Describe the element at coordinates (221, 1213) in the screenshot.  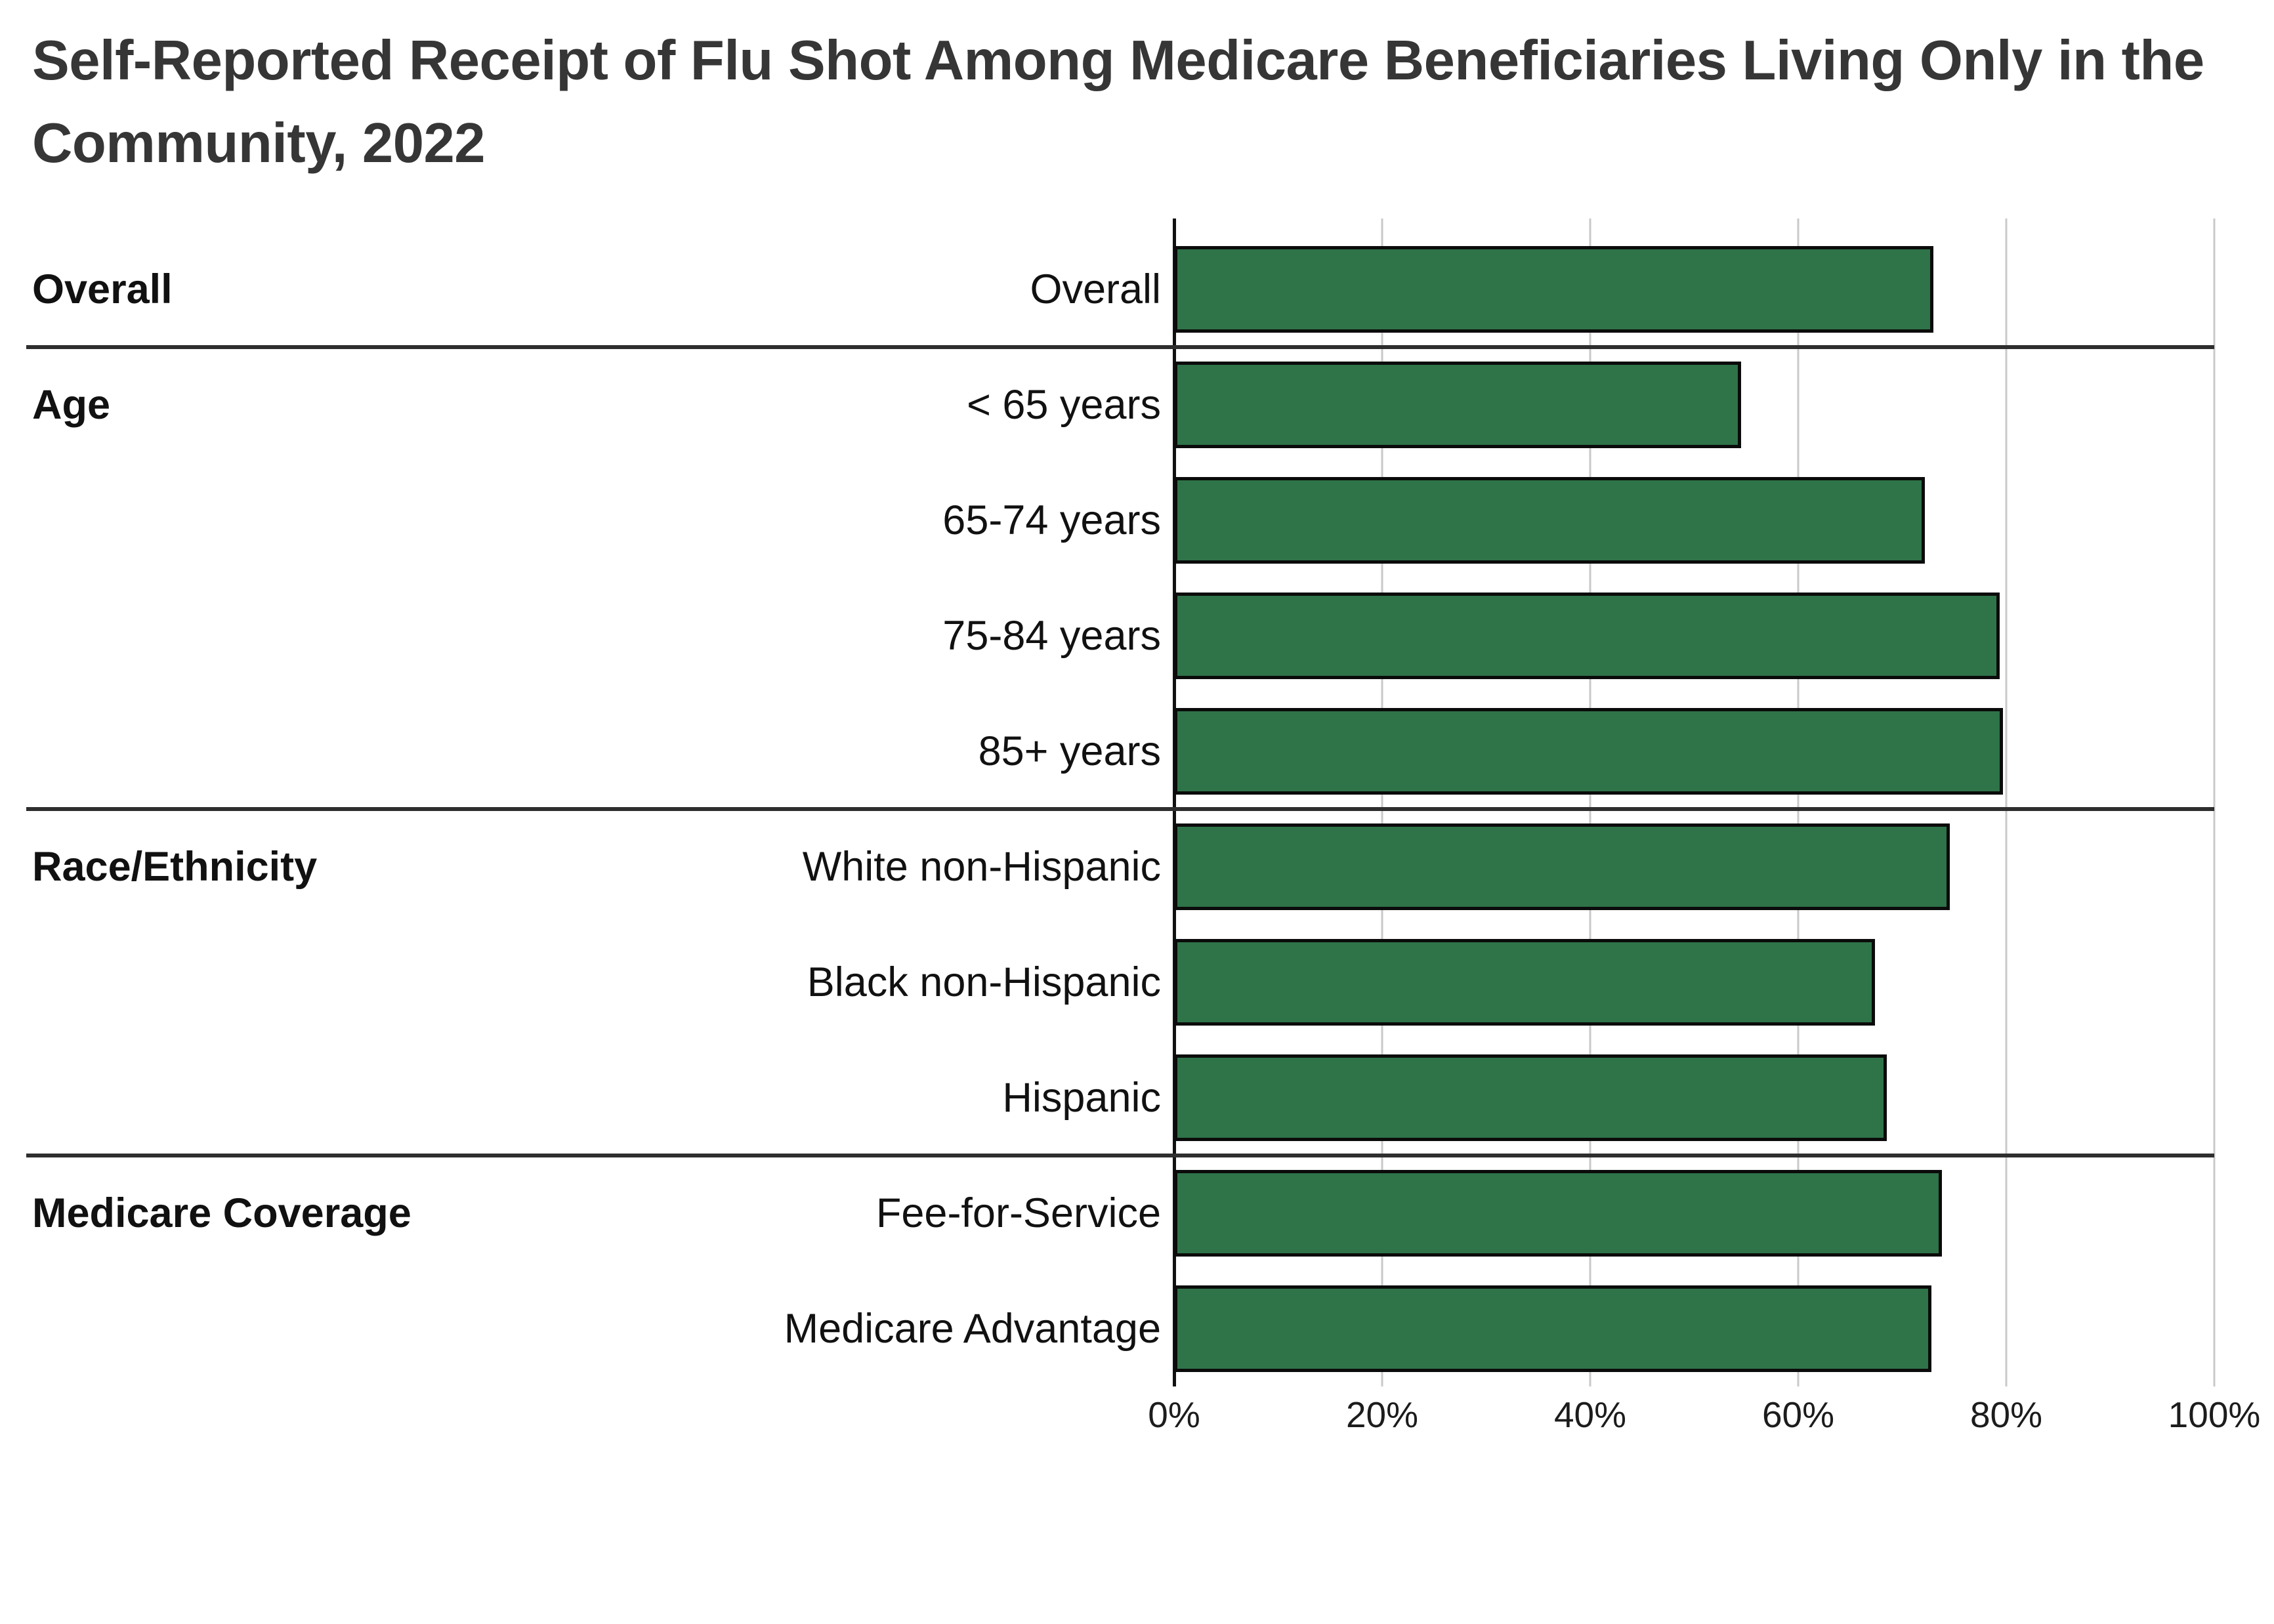
I see `group-label: Medicare Coverage` at that location.